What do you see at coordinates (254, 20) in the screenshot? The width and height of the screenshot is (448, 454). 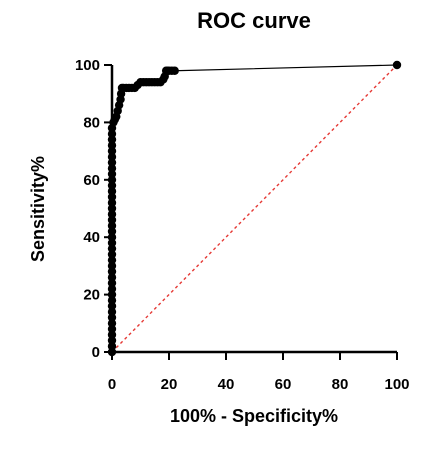 I see `chart-title: ROC curve` at bounding box center [254, 20].